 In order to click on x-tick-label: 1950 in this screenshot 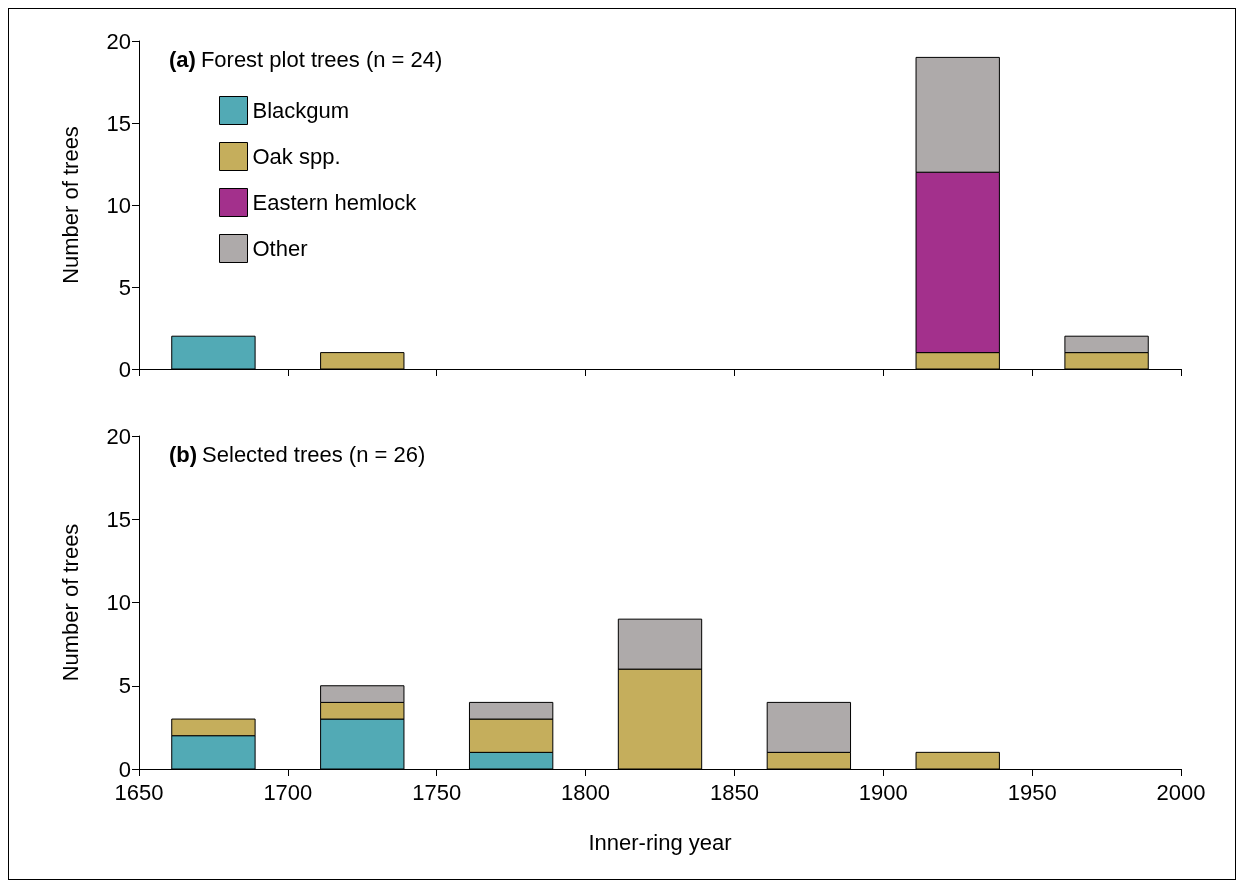, I will do `click(1032, 792)`.